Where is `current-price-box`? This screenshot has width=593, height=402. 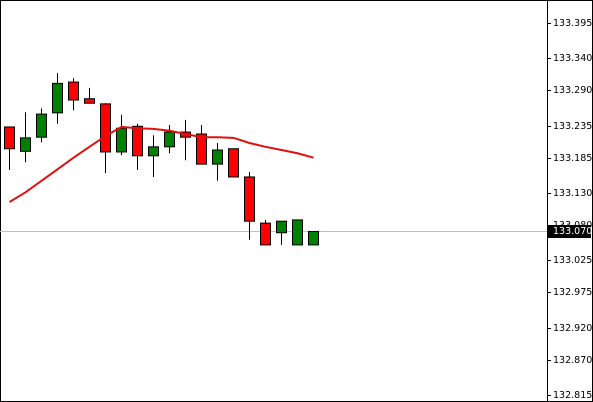 current-price-box is located at coordinates (569, 231).